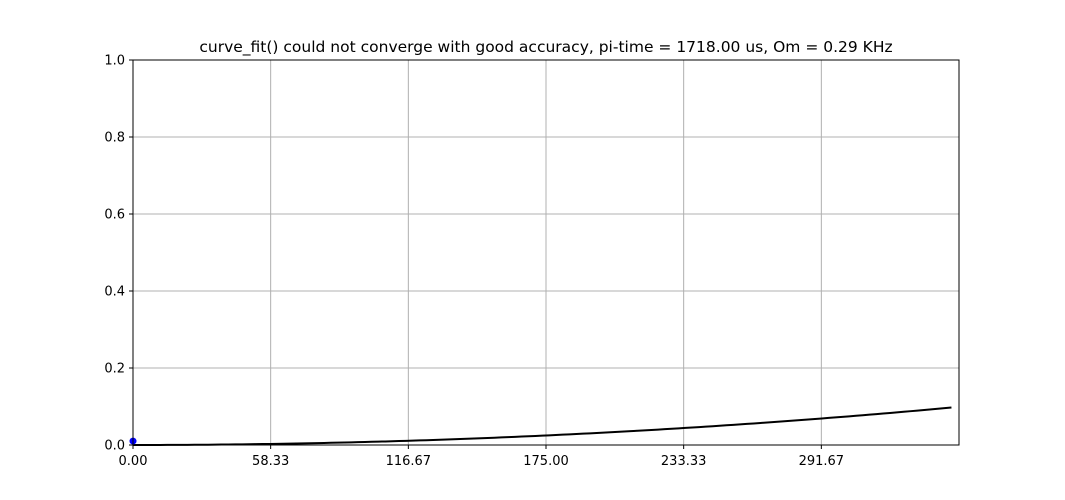 This screenshot has width=1065, height=500. Describe the element at coordinates (133, 461) in the screenshot. I see `x-tick-label: 0.00` at that location.